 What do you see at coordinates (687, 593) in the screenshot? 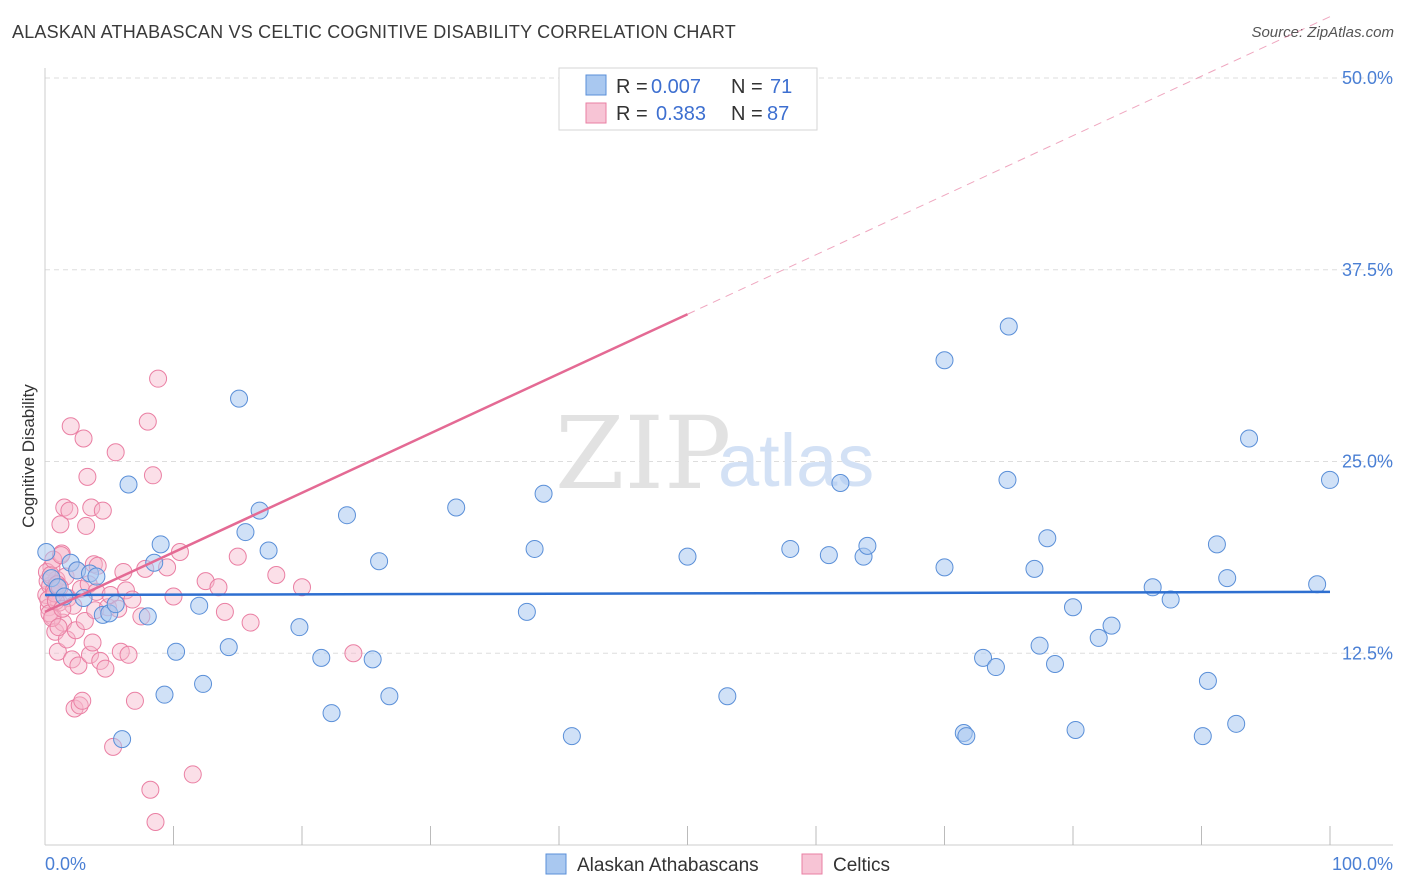
I see `trendline-alaskan-athabascans` at bounding box center [687, 593].